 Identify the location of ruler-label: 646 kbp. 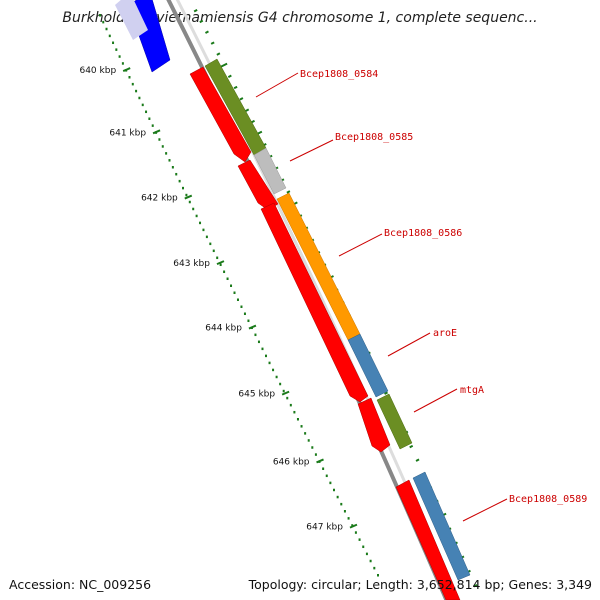
(291, 462).